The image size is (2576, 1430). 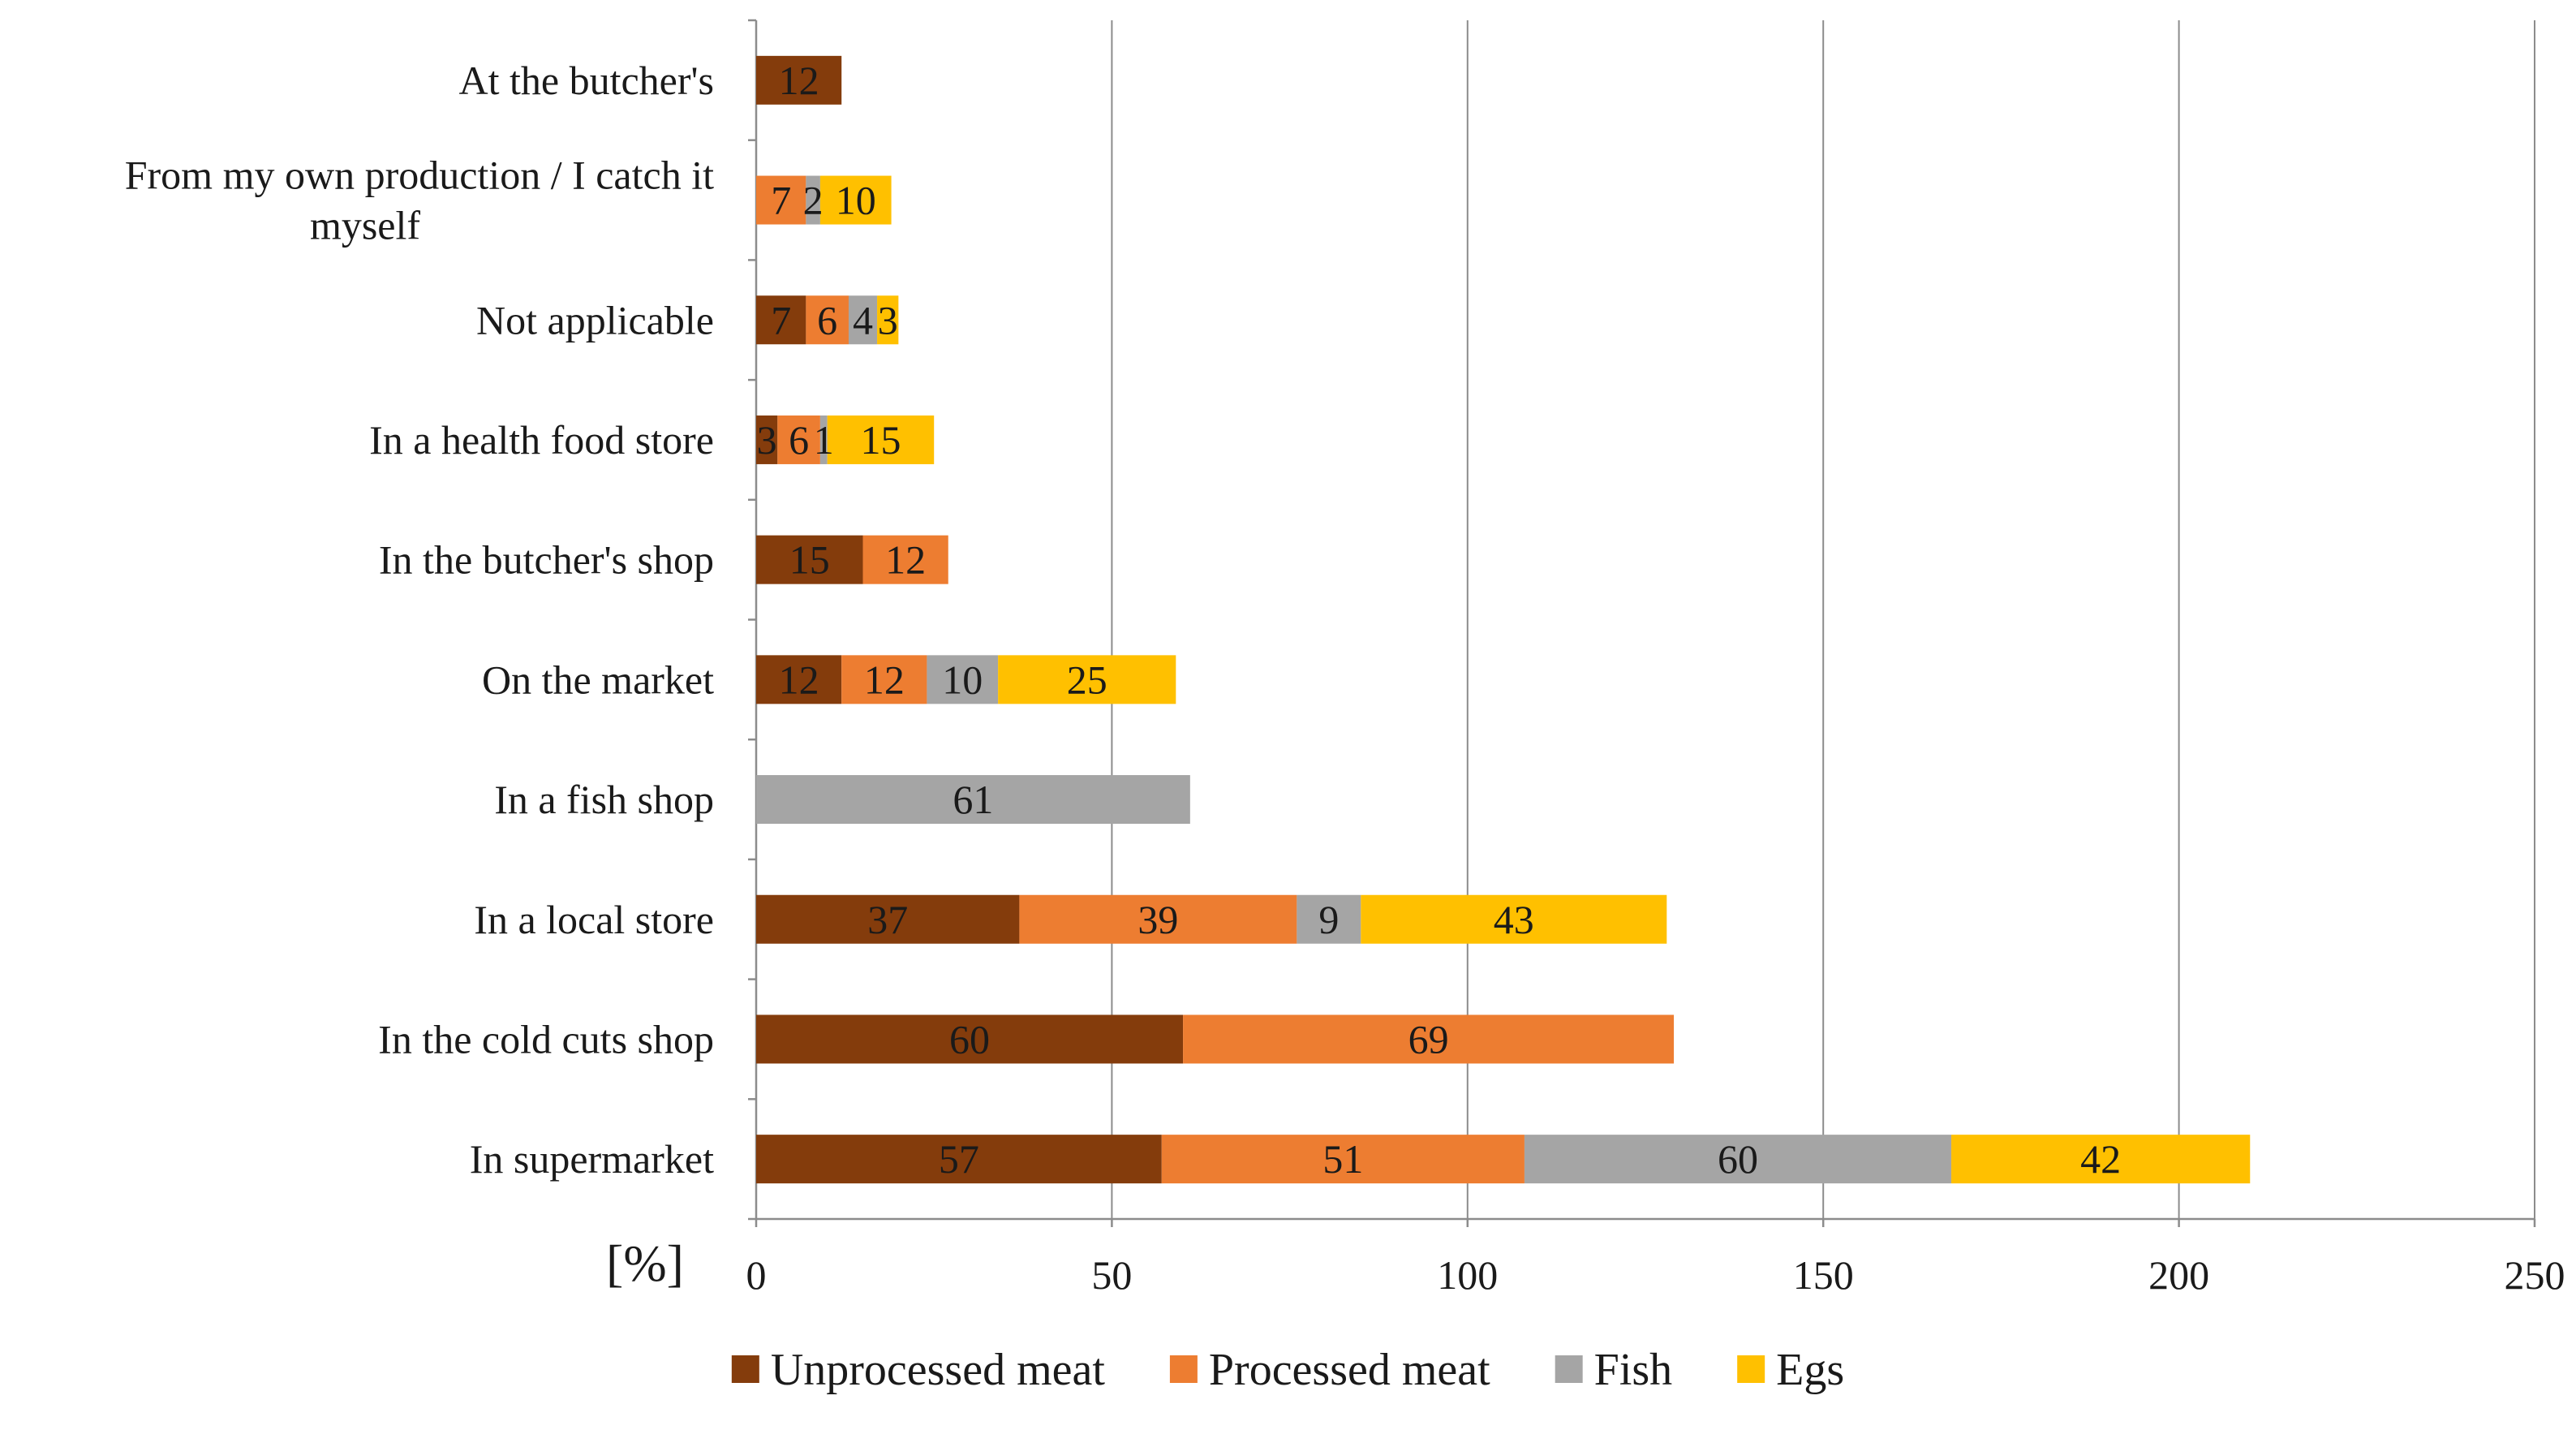 I want to click on legend-label: Egs, so click(x=1810, y=1370).